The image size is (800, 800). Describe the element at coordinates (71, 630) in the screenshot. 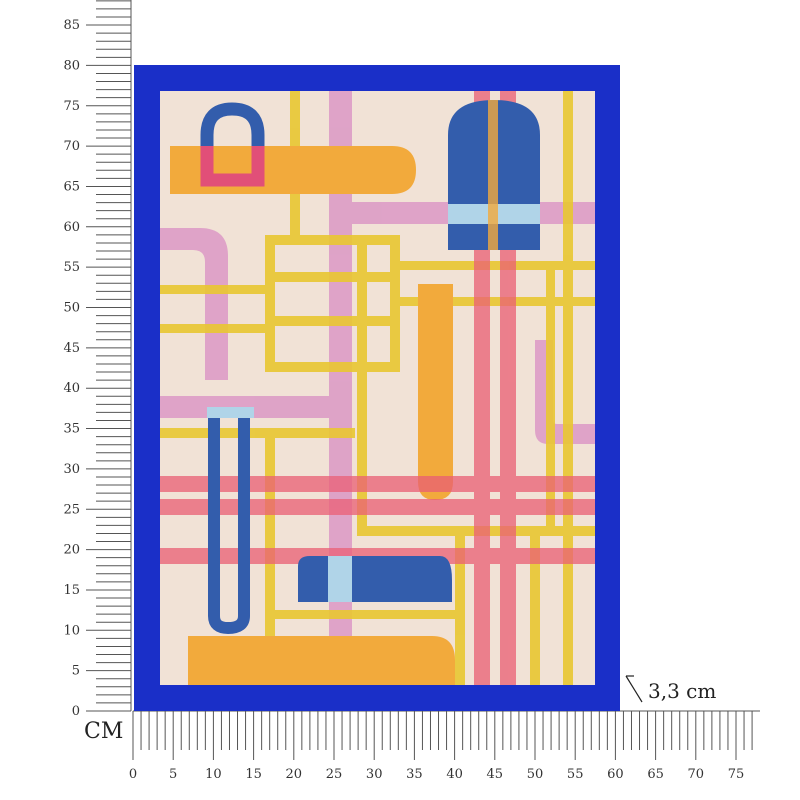

I see `vertical-ruler-label: 10` at that location.